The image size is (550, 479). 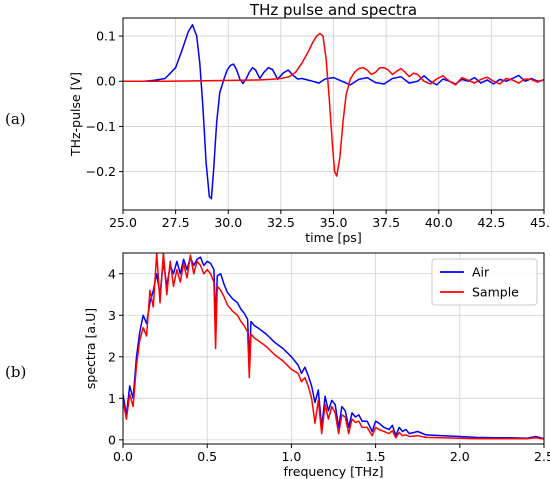 What do you see at coordinates (112, 273) in the screenshot?
I see `y-tick-label: 4` at bounding box center [112, 273].